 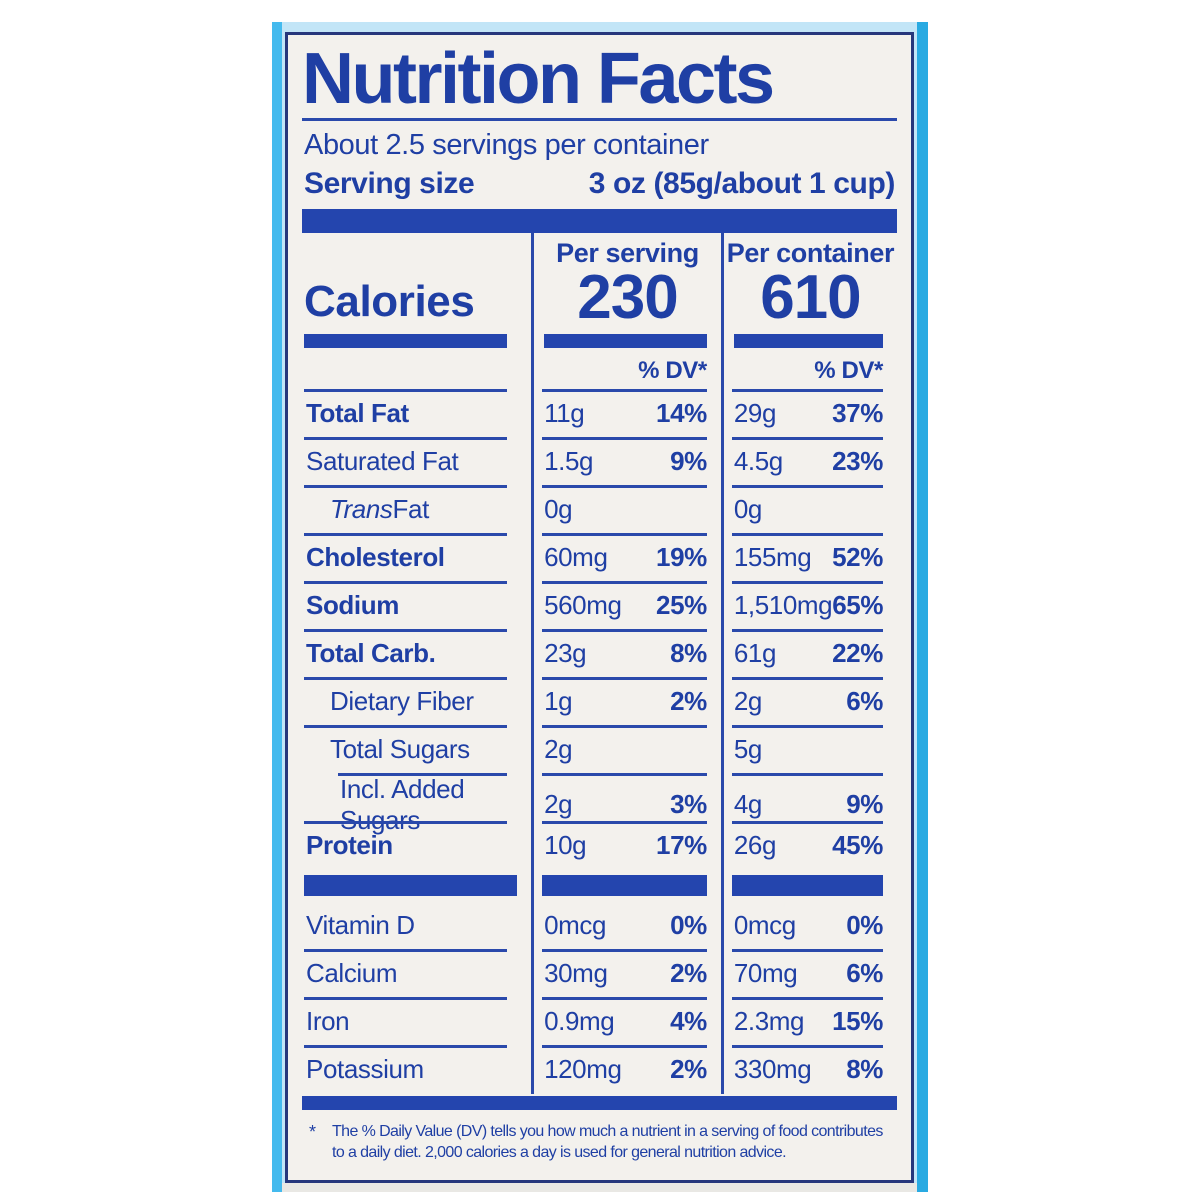 I want to click on per-serving-header: Per serving, so click(x=627, y=253).